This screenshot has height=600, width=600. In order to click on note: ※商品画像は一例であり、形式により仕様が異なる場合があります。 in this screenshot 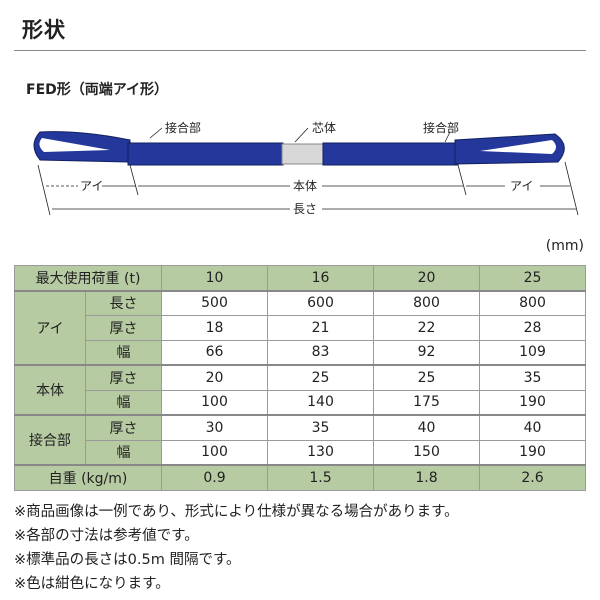, I will do `click(236, 512)`.